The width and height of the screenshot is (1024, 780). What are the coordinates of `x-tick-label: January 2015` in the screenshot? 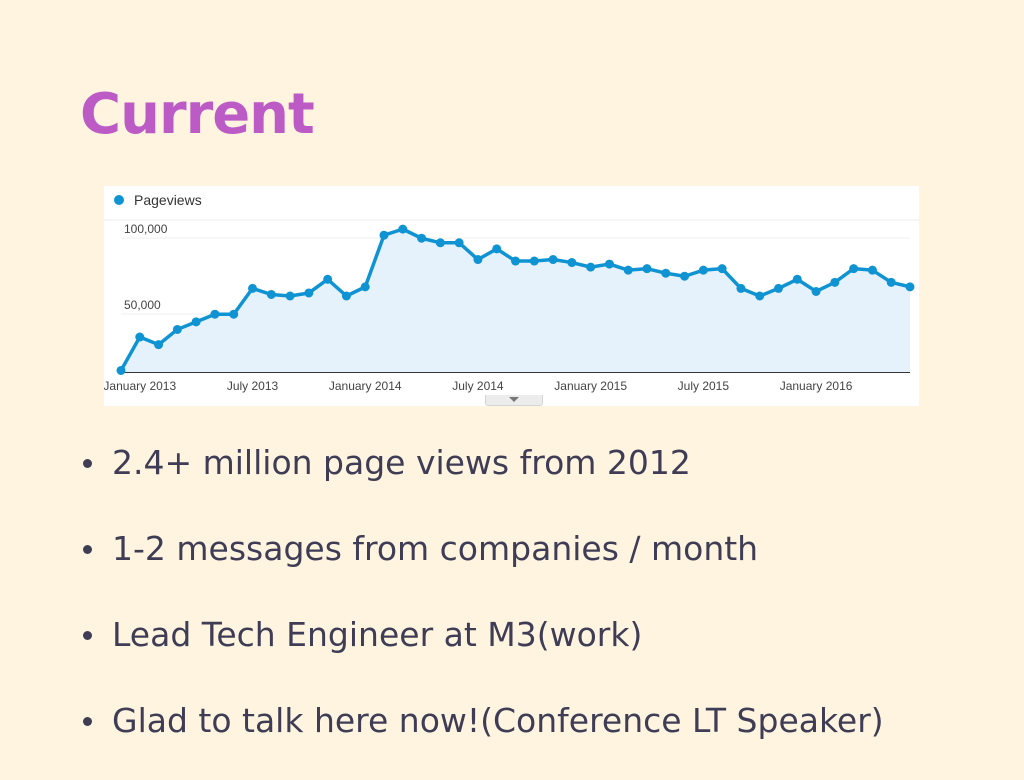 It's located at (590, 386).